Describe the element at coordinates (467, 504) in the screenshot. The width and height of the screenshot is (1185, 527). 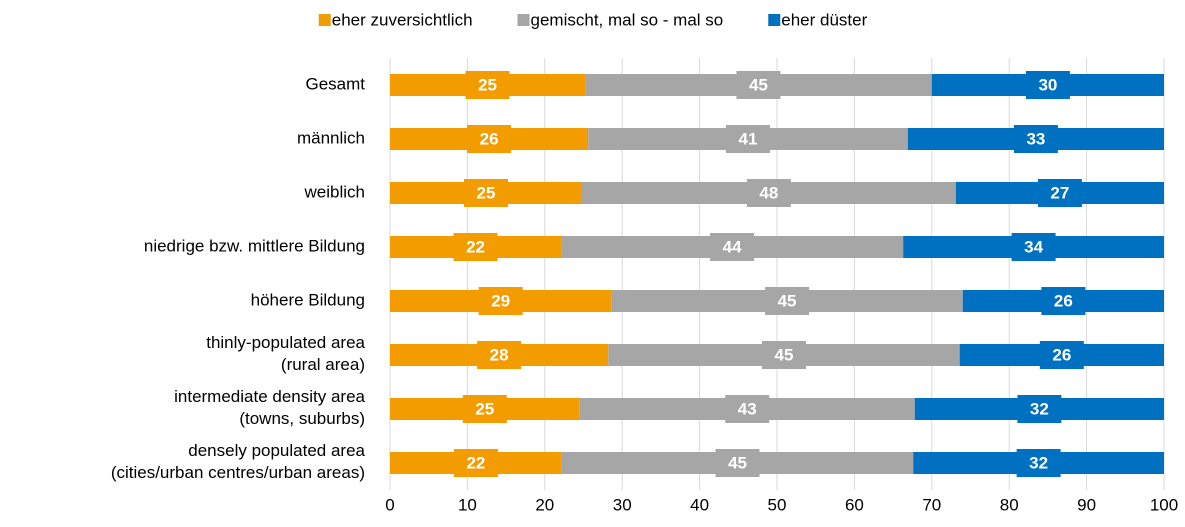
I see `x-tick-label: 10` at that location.